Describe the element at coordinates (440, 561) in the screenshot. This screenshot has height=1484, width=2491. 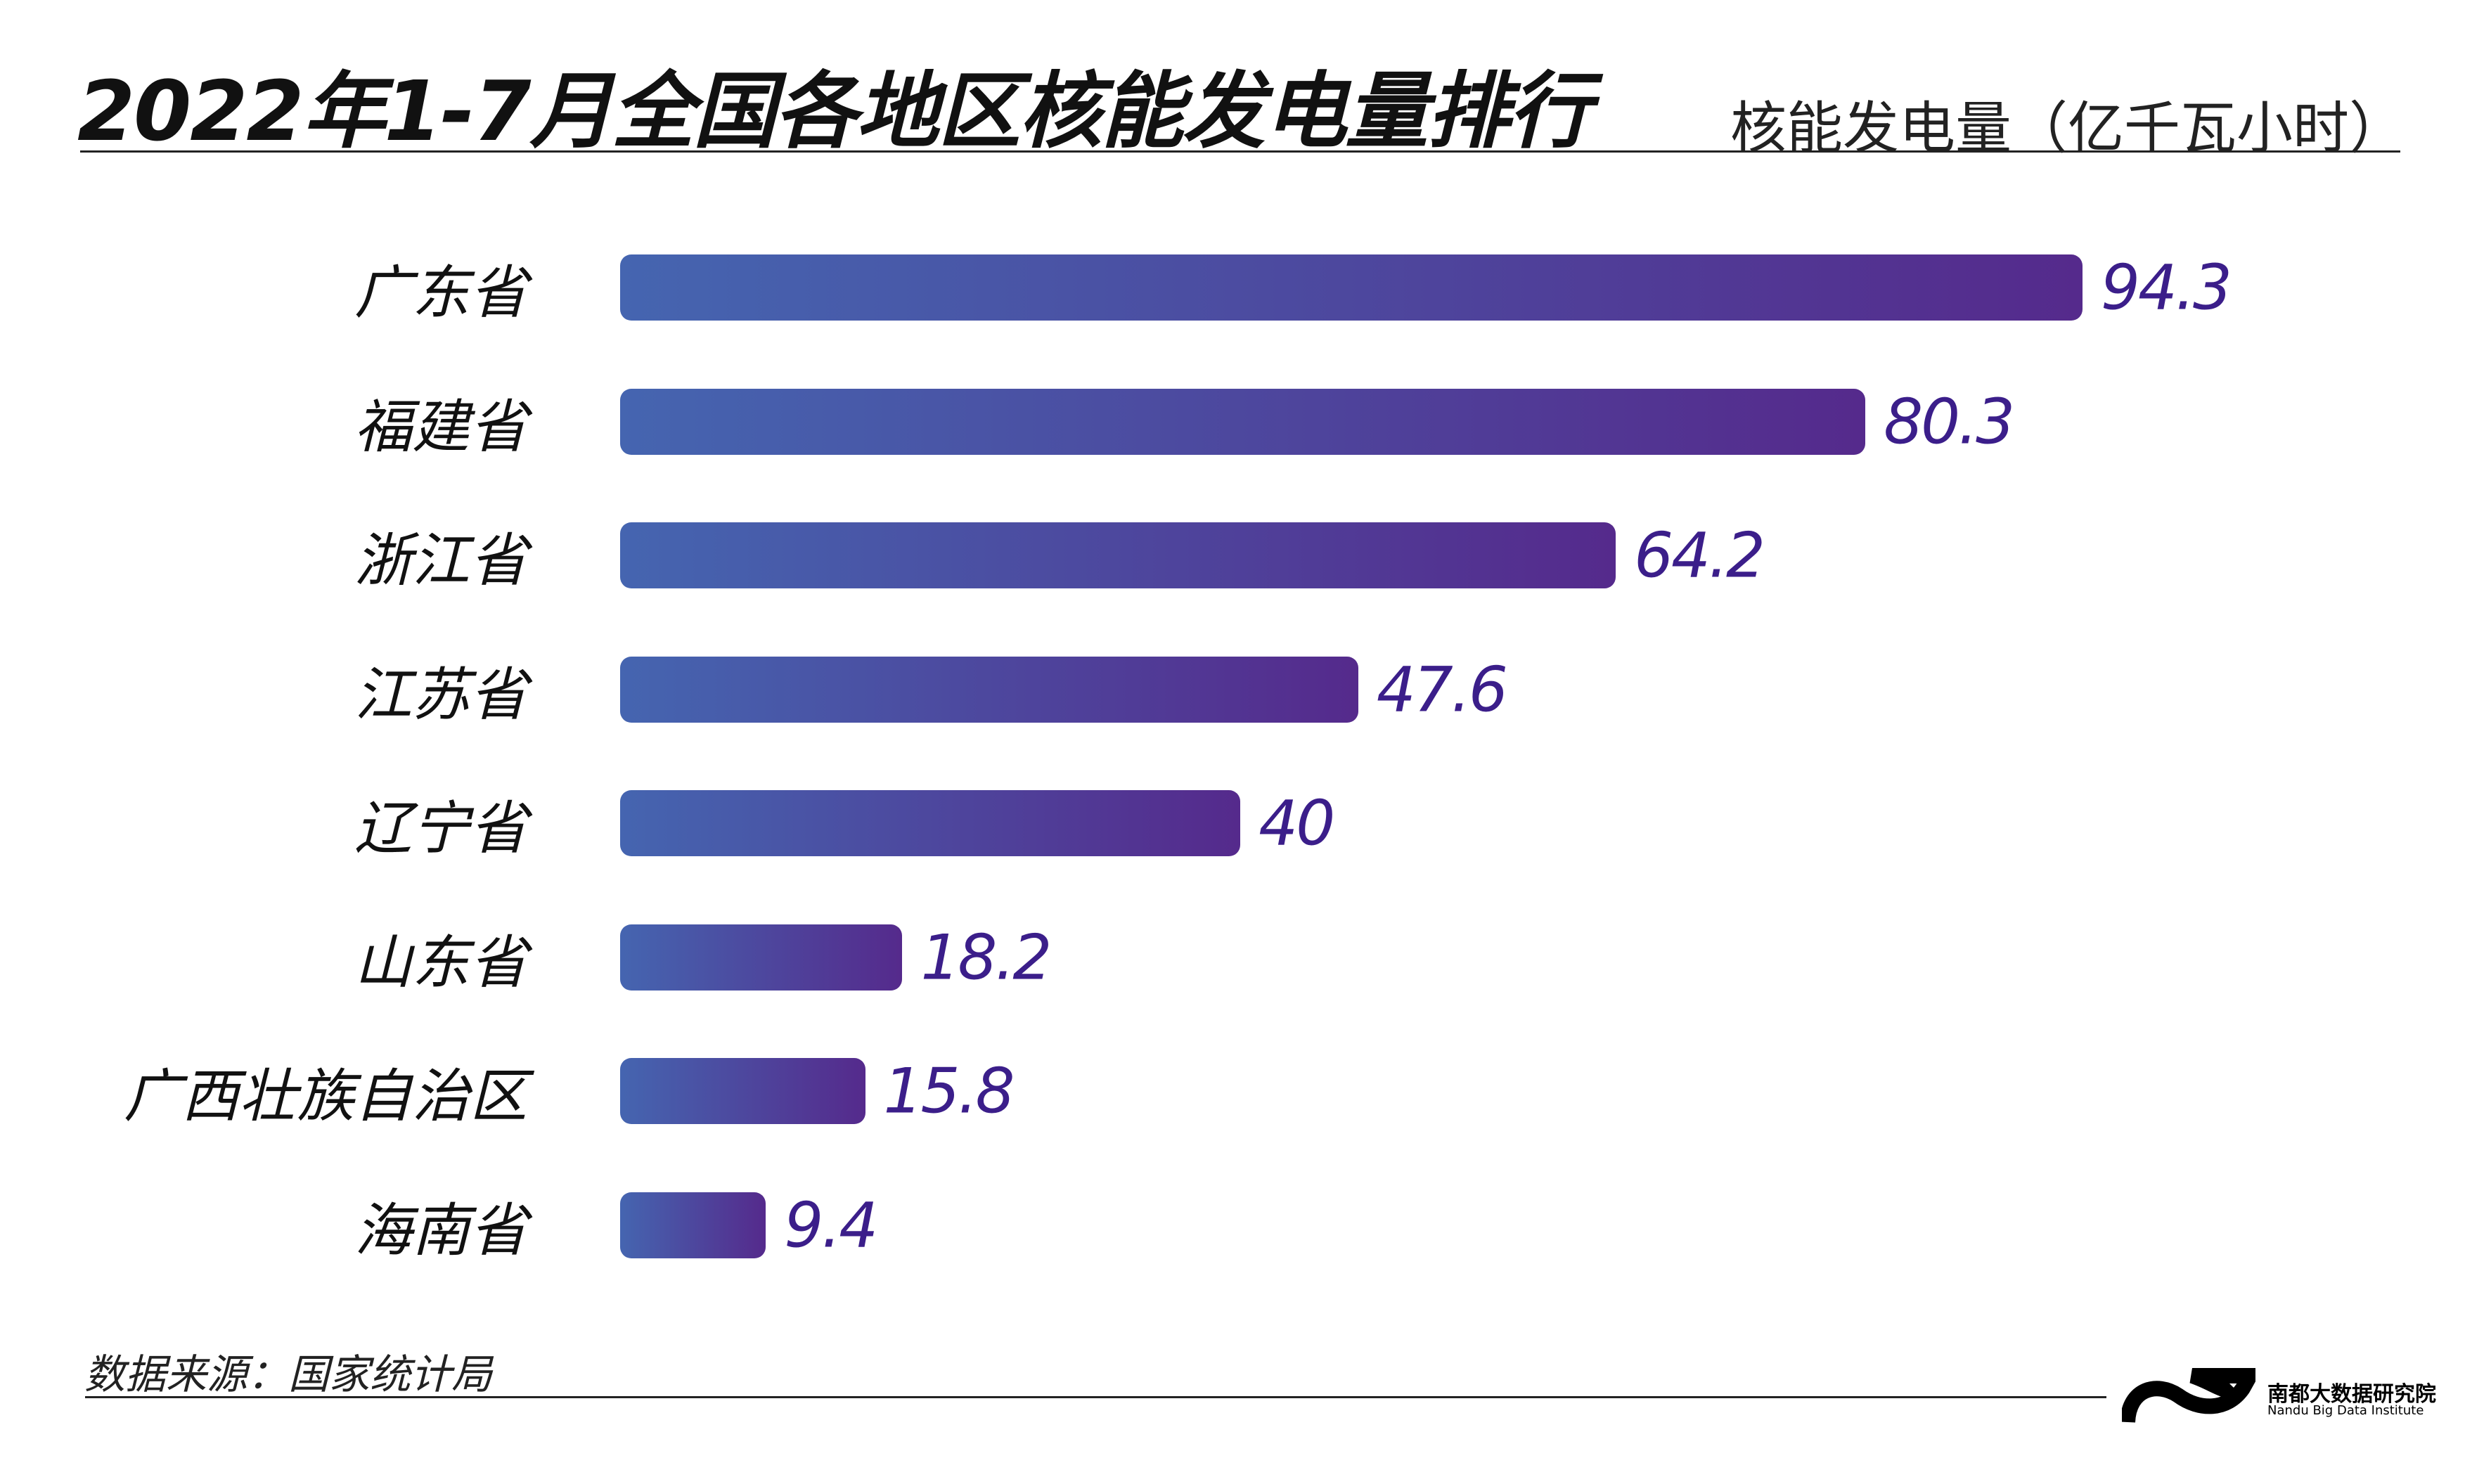
I see `category-label: 浙江省` at that location.